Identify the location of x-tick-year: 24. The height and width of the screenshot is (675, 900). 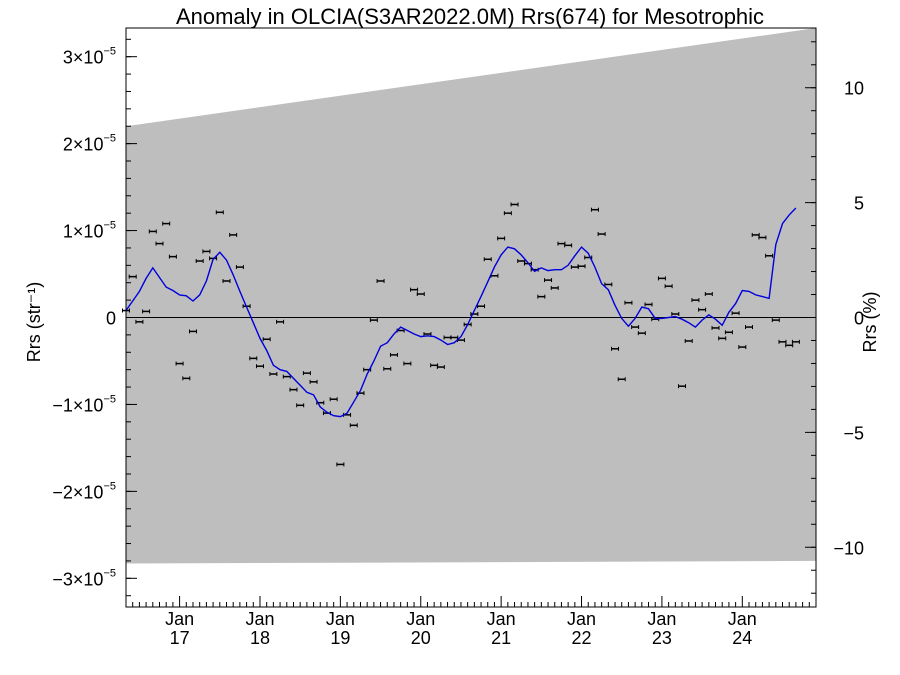
(742, 638).